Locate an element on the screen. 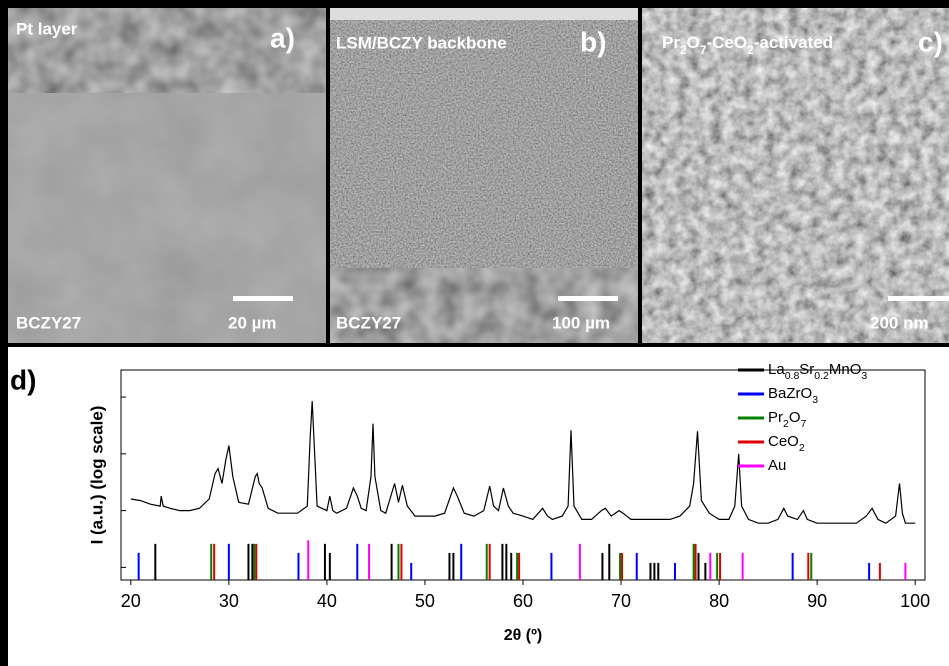 Image resolution: width=949 pixels, height=666 pixels. panel-title: Pr2O7-CeO2-activated is located at coordinates (747, 45).